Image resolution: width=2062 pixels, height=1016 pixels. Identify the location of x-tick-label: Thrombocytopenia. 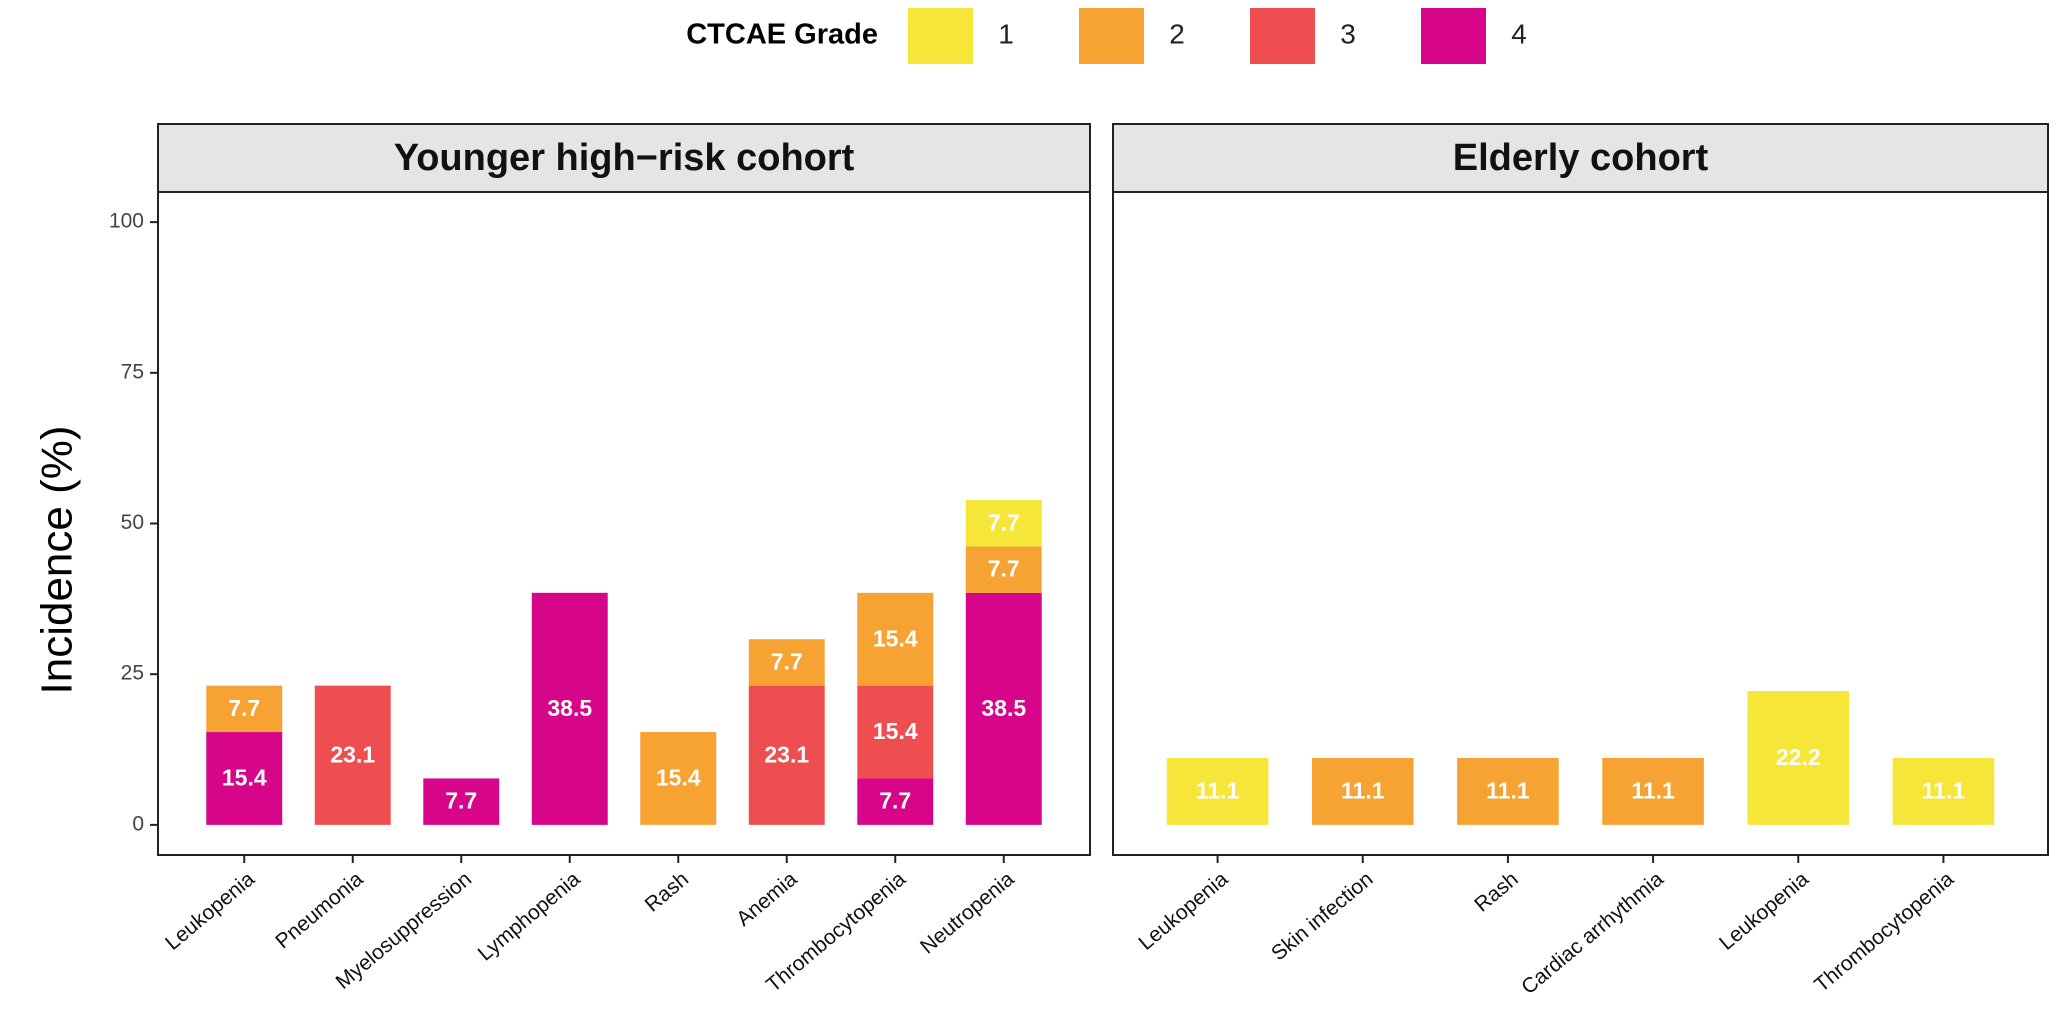
(1884, 932).